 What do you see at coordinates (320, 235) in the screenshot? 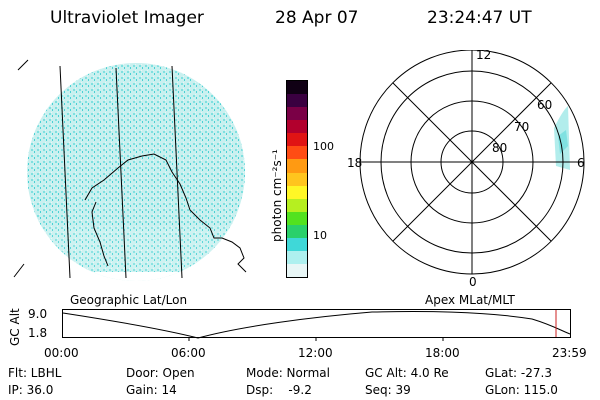
I see `colorbar-tick-10: 10` at bounding box center [320, 235].